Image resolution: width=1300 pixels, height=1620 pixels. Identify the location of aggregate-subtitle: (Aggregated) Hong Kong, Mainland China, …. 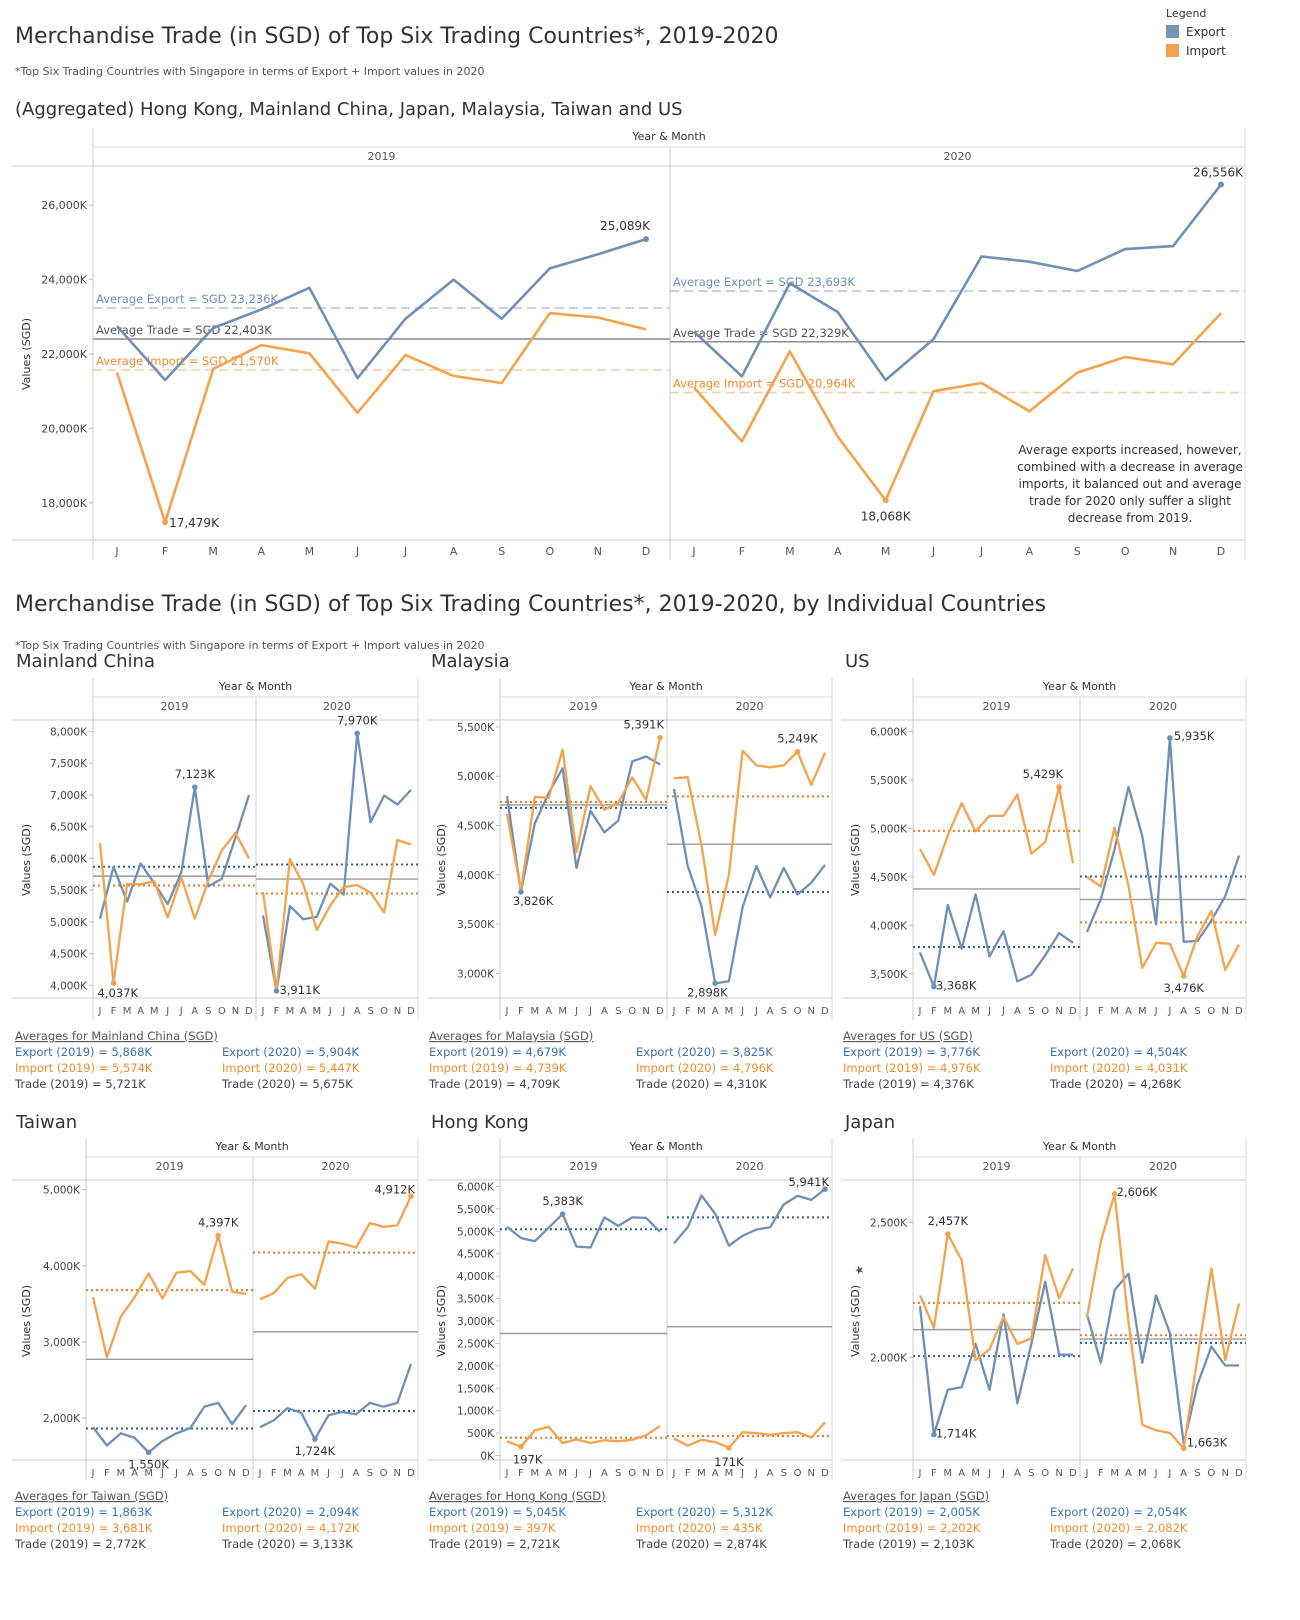
(349, 109).